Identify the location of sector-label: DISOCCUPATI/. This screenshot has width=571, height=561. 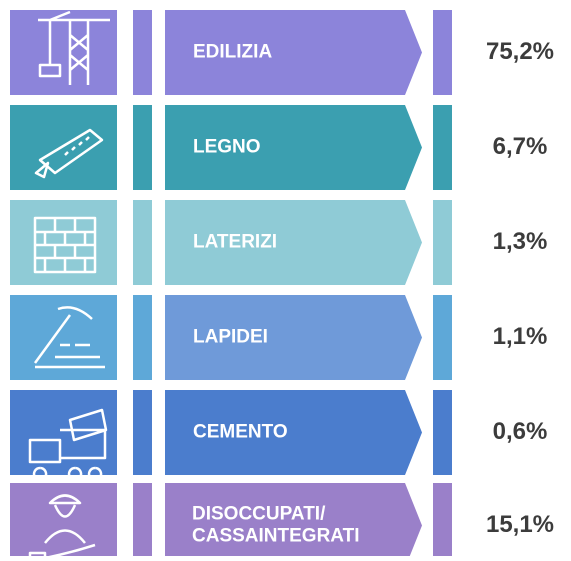
(259, 514).